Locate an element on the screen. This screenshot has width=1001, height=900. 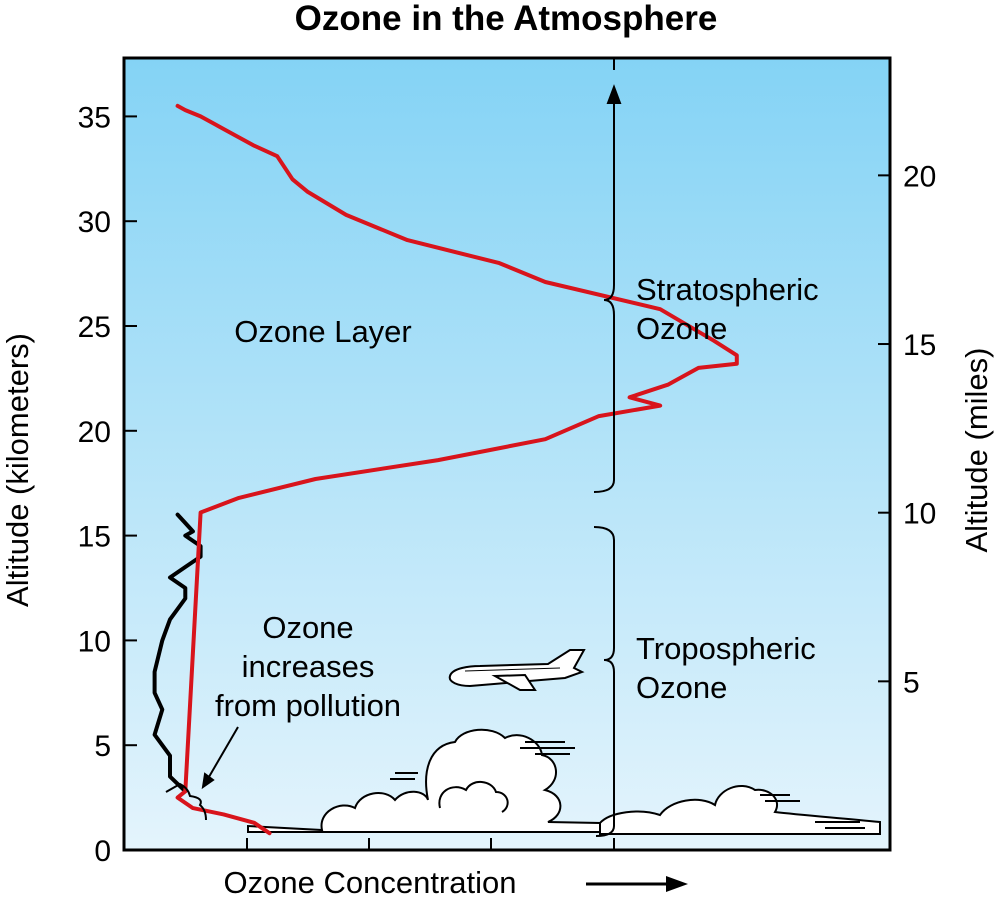
y-tick-right-label: 20 is located at coordinates (919, 176).